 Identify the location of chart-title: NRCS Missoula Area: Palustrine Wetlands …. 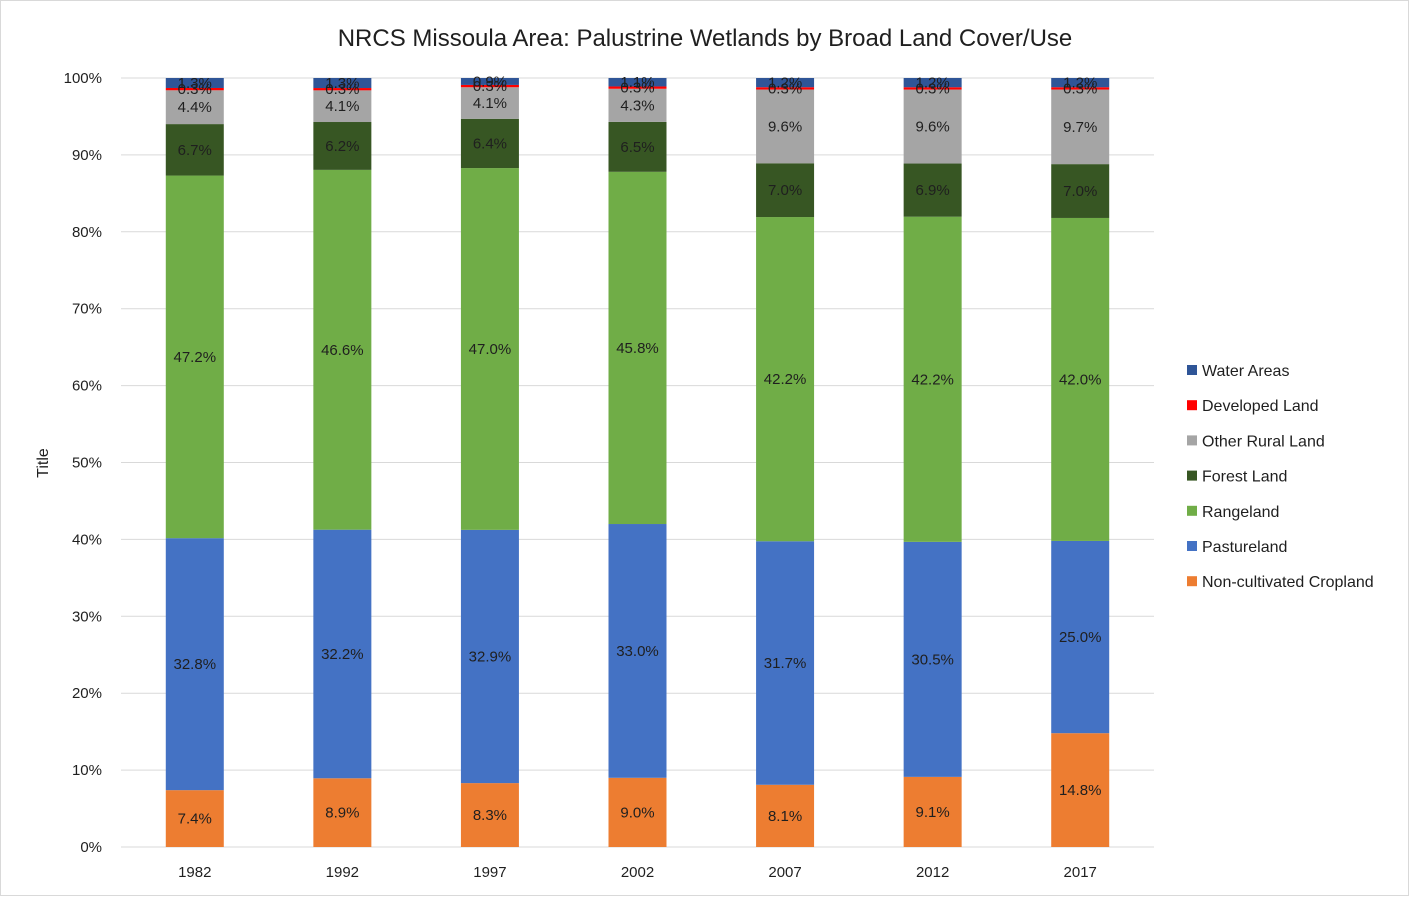
(705, 38).